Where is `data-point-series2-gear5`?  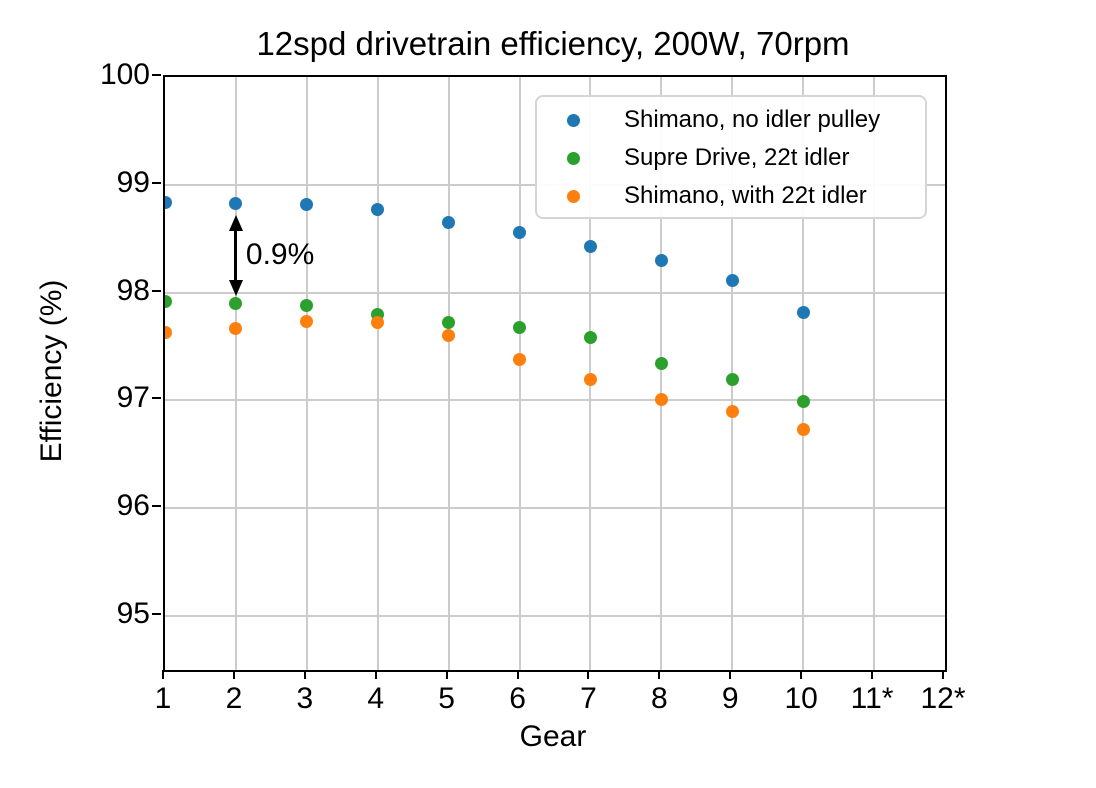
data-point-series2-gear5 is located at coordinates (449, 336).